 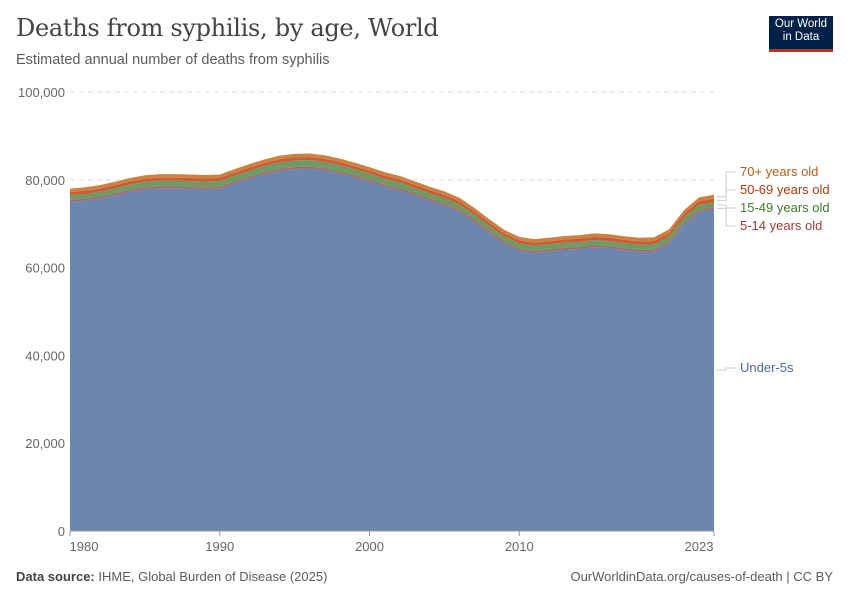 I want to click on series-label: Under-5s, so click(x=767, y=367).